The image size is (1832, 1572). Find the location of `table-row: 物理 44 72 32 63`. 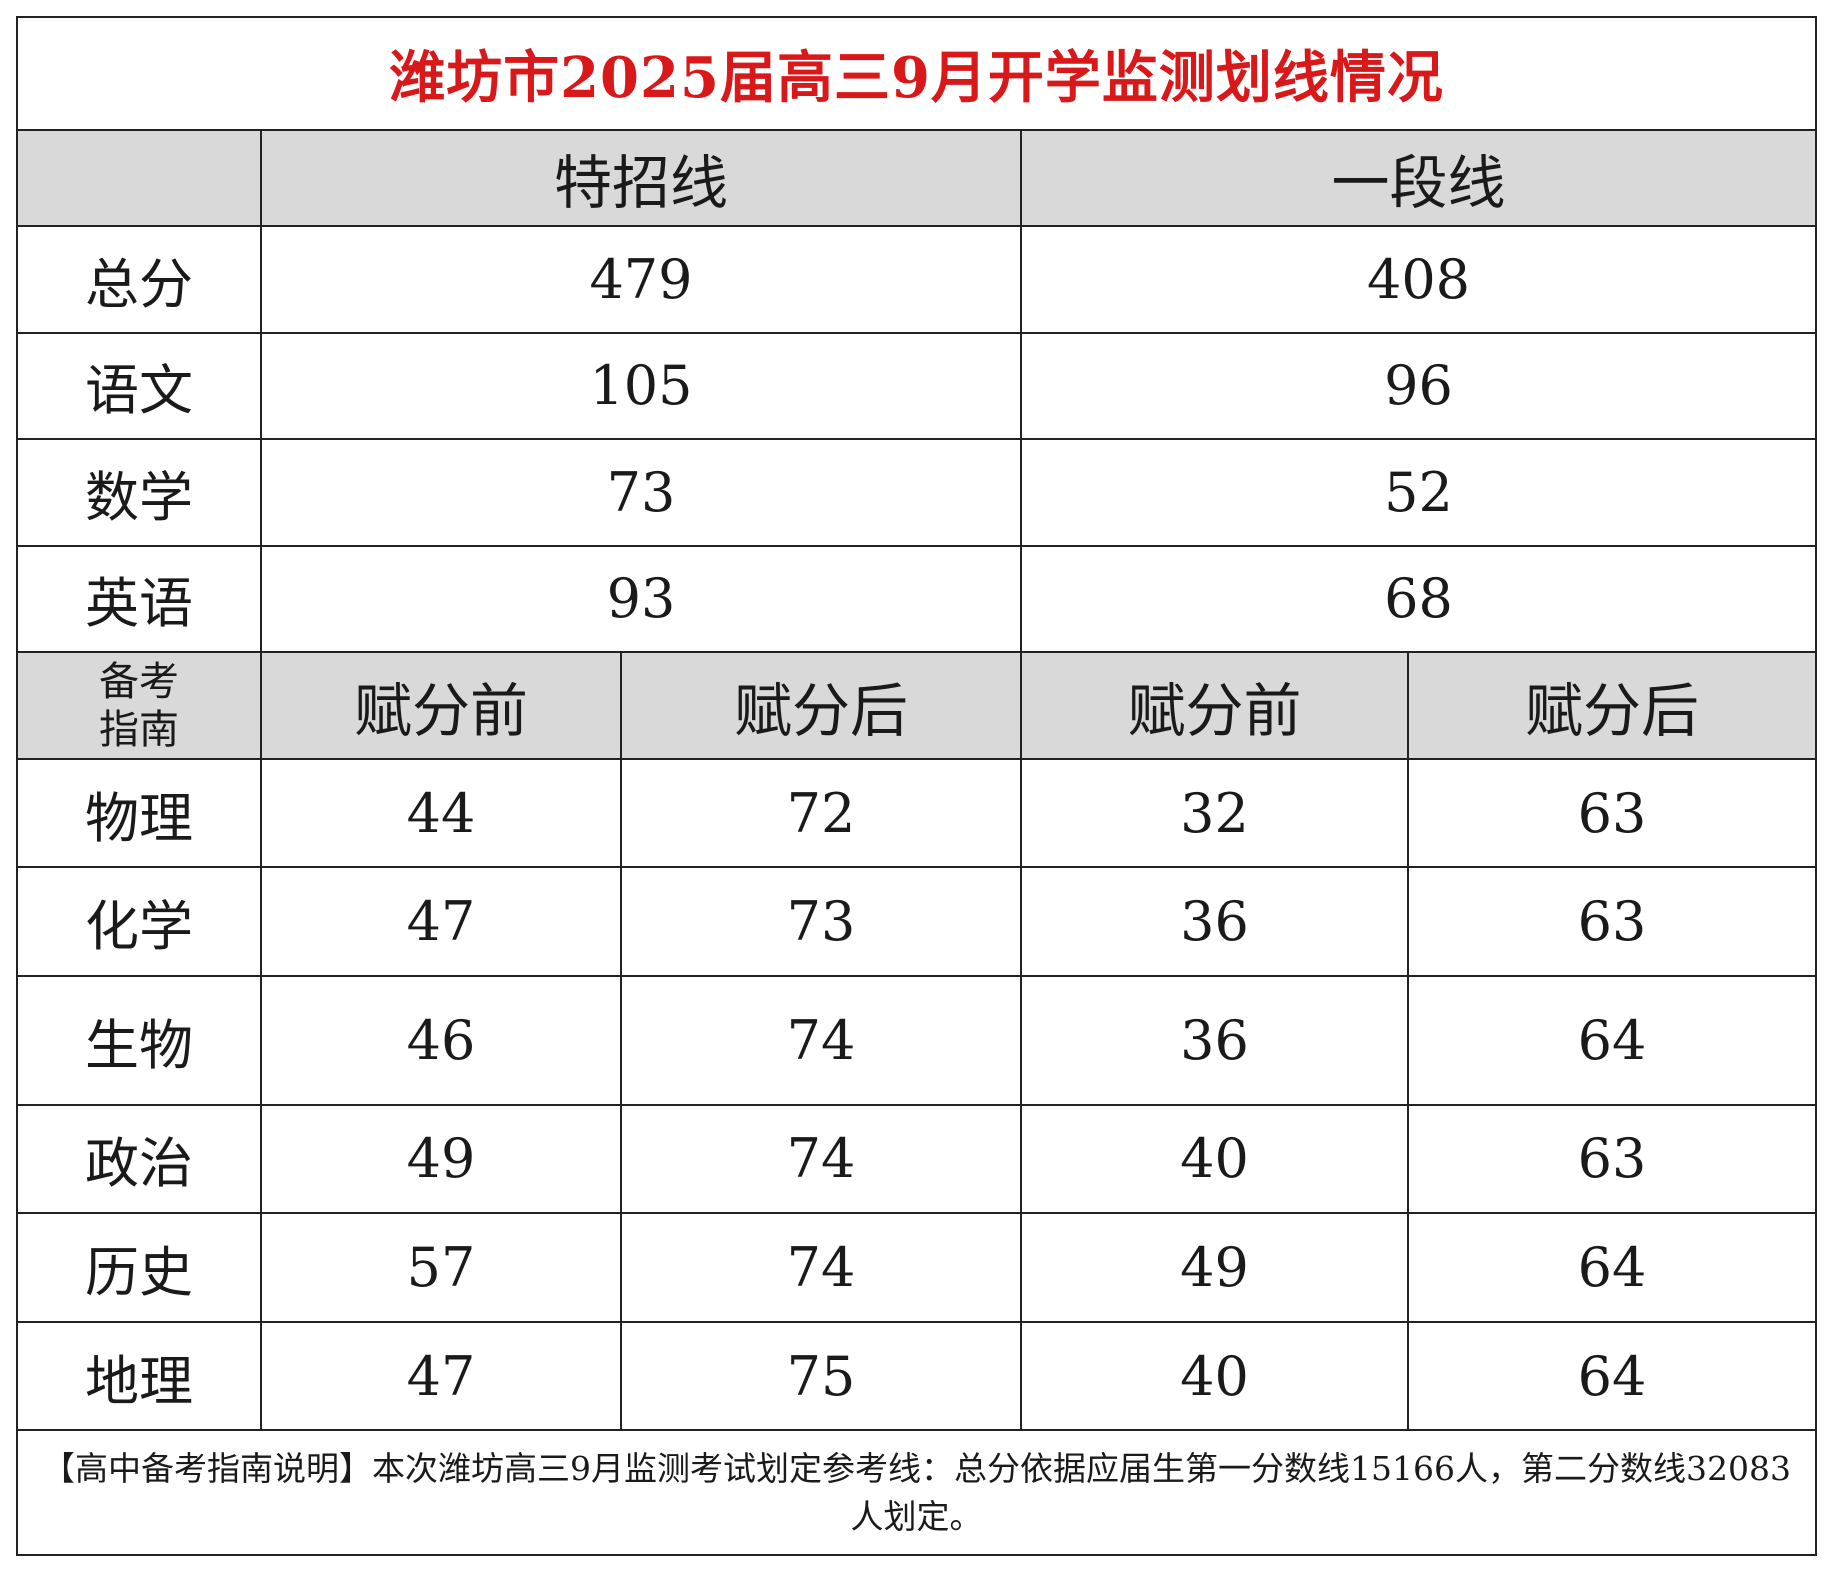

table-row: 物理 44 72 32 63 is located at coordinates (917, 813).